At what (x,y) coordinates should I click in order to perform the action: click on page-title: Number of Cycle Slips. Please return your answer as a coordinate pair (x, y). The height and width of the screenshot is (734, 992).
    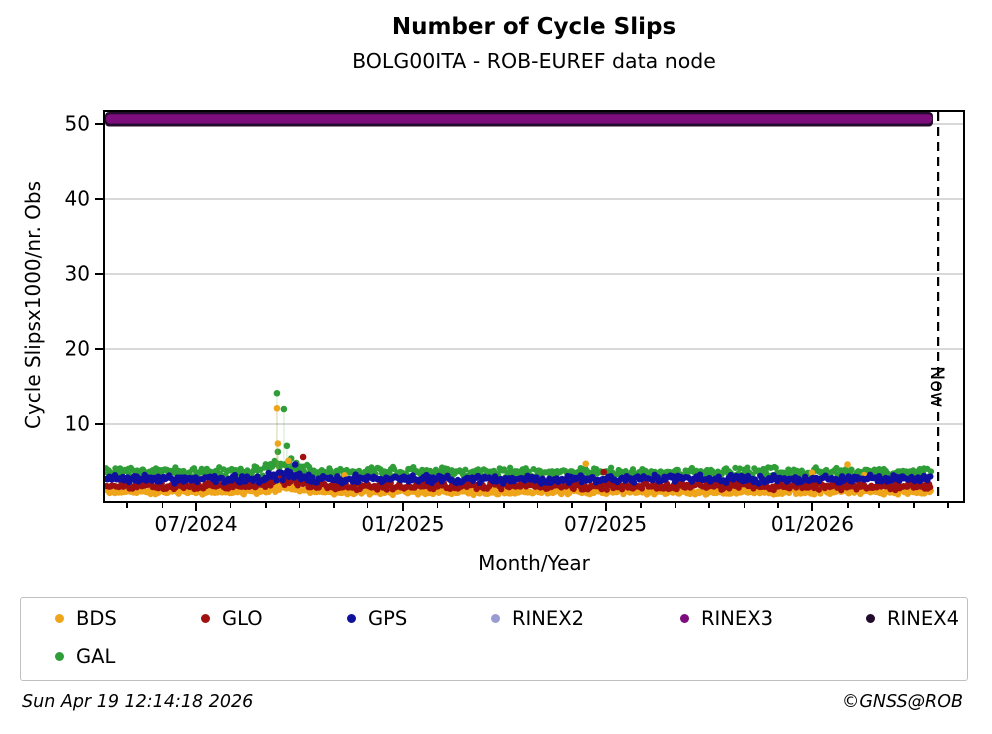
    Looking at the image, I should click on (534, 27).